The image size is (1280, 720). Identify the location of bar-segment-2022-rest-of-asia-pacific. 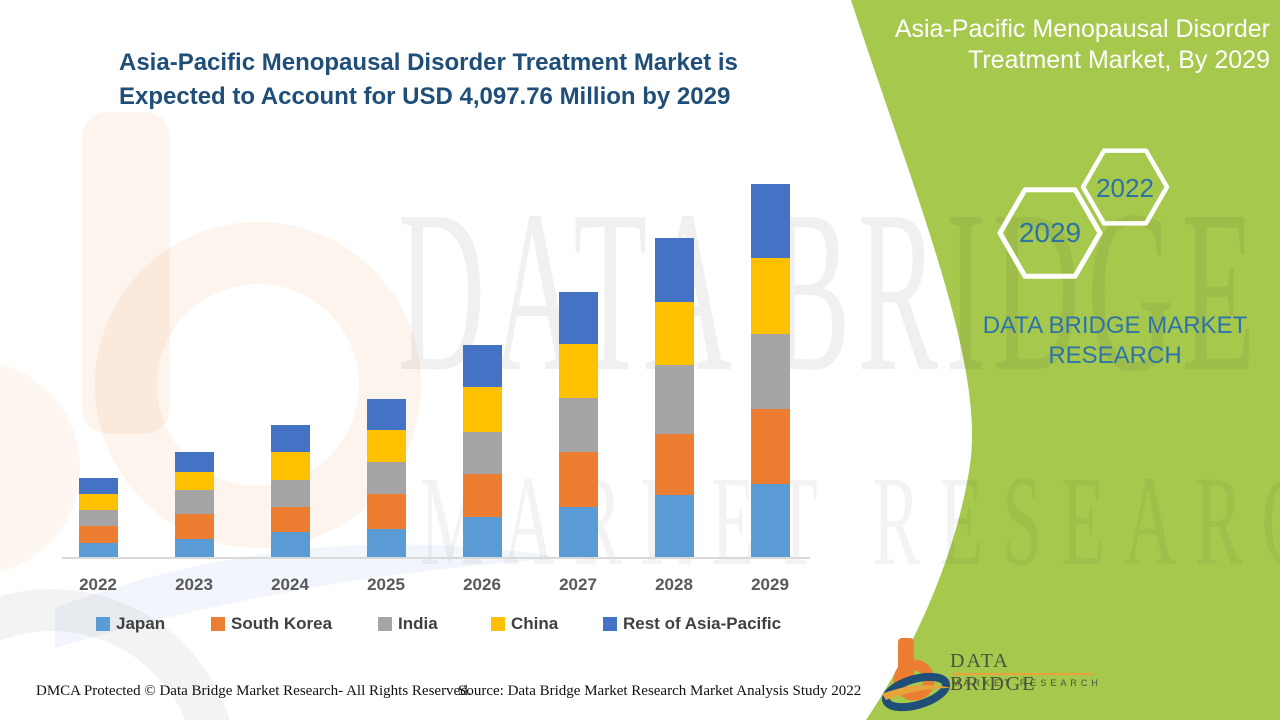
(98, 485).